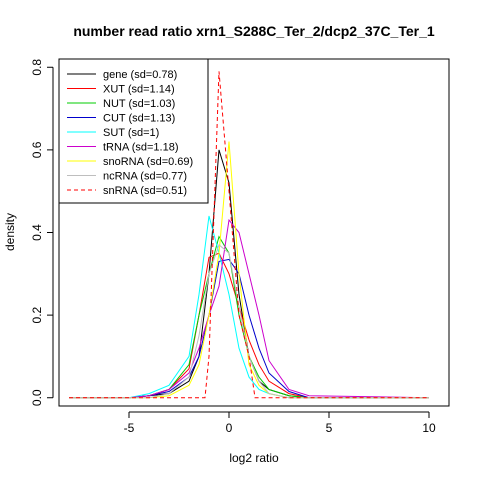 Image resolution: width=480 pixels, height=480 pixels. Describe the element at coordinates (129, 428) in the screenshot. I see `x-tick-label: -5` at that location.